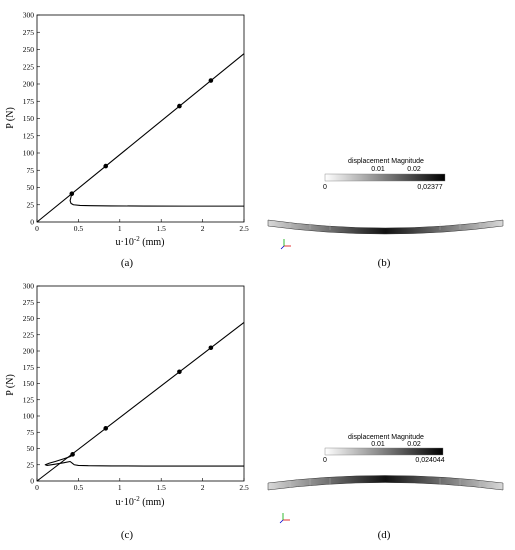 This screenshot has height=550, width=515. What do you see at coordinates (386, 161) in the screenshot?
I see `colorbar-title-b: displacement Magnitude` at bounding box center [386, 161].